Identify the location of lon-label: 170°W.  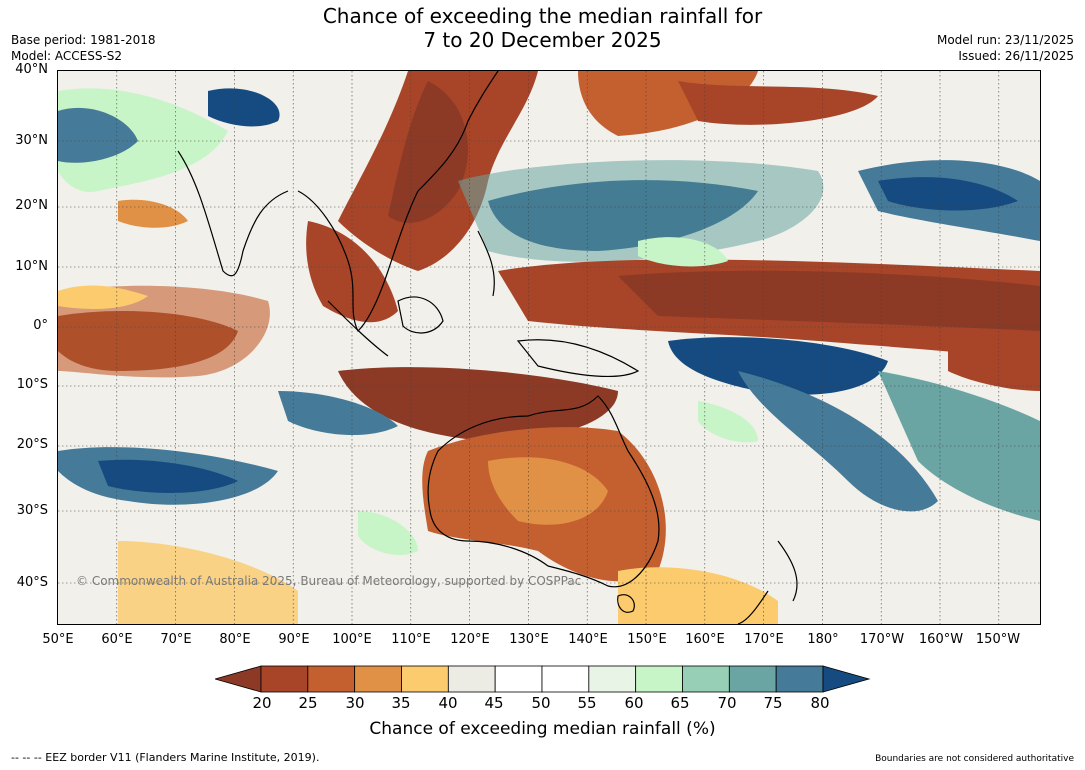
(882, 639).